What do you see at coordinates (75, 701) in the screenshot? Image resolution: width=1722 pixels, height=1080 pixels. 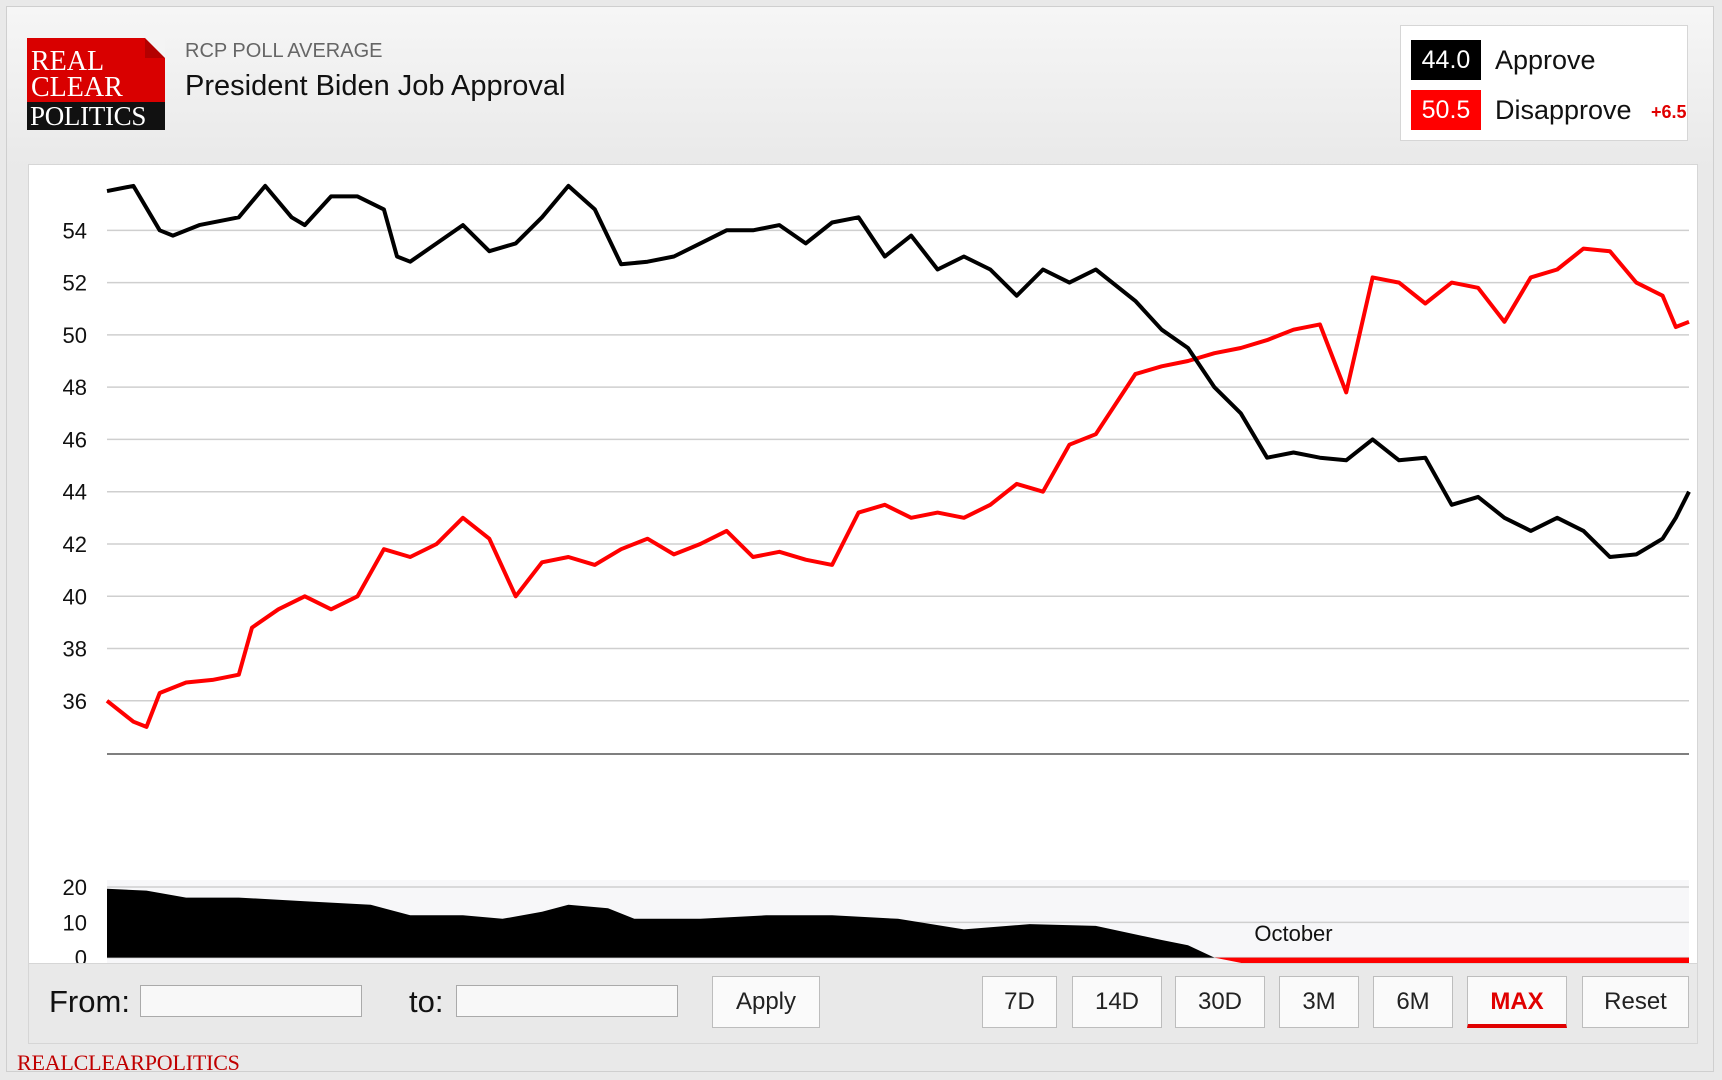 I see `y-tick-label-36: 36` at bounding box center [75, 701].